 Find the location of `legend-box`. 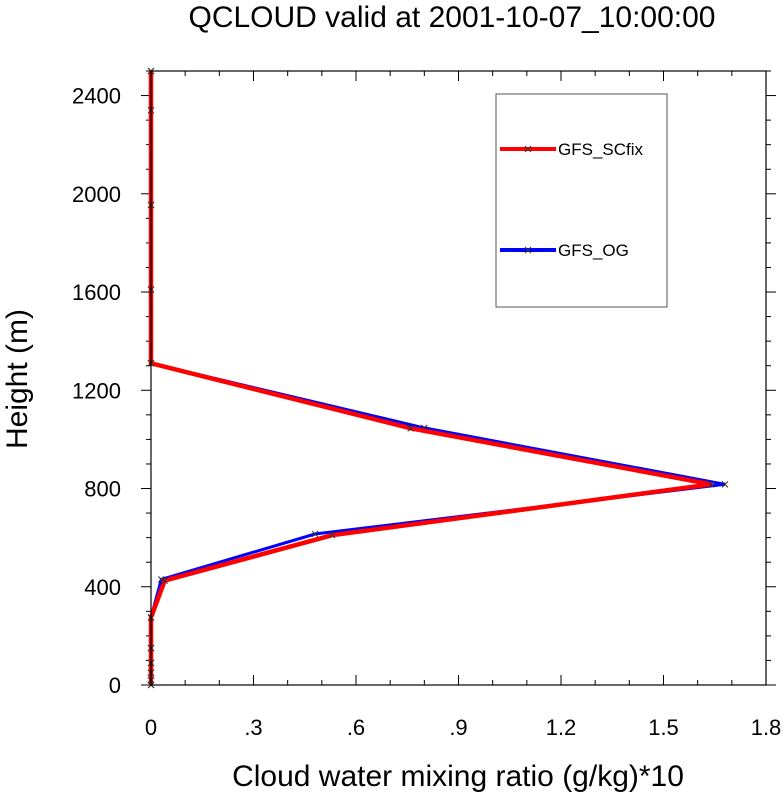

legend-box is located at coordinates (581, 200).